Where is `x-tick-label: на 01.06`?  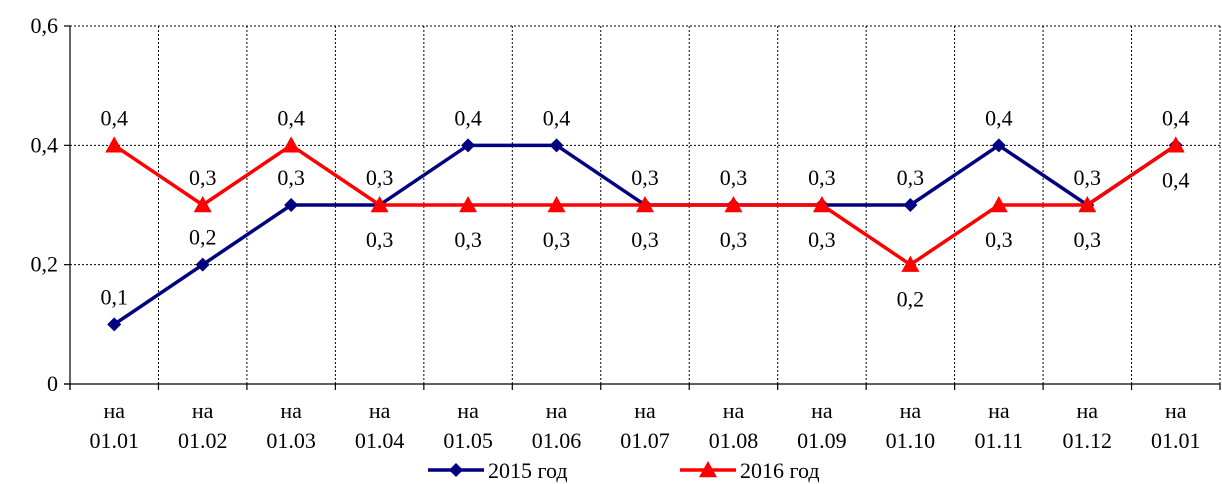
x-tick-label: на 01.06 is located at coordinates (557, 425).